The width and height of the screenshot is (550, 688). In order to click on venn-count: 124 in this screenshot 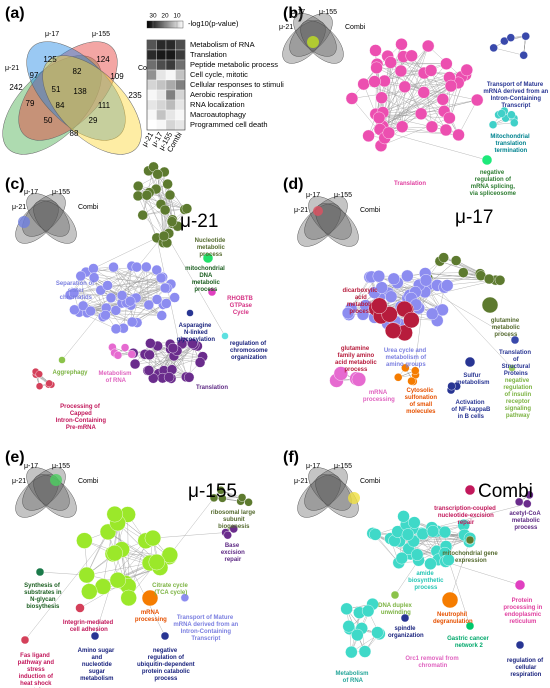, I will do `click(103, 59)`.